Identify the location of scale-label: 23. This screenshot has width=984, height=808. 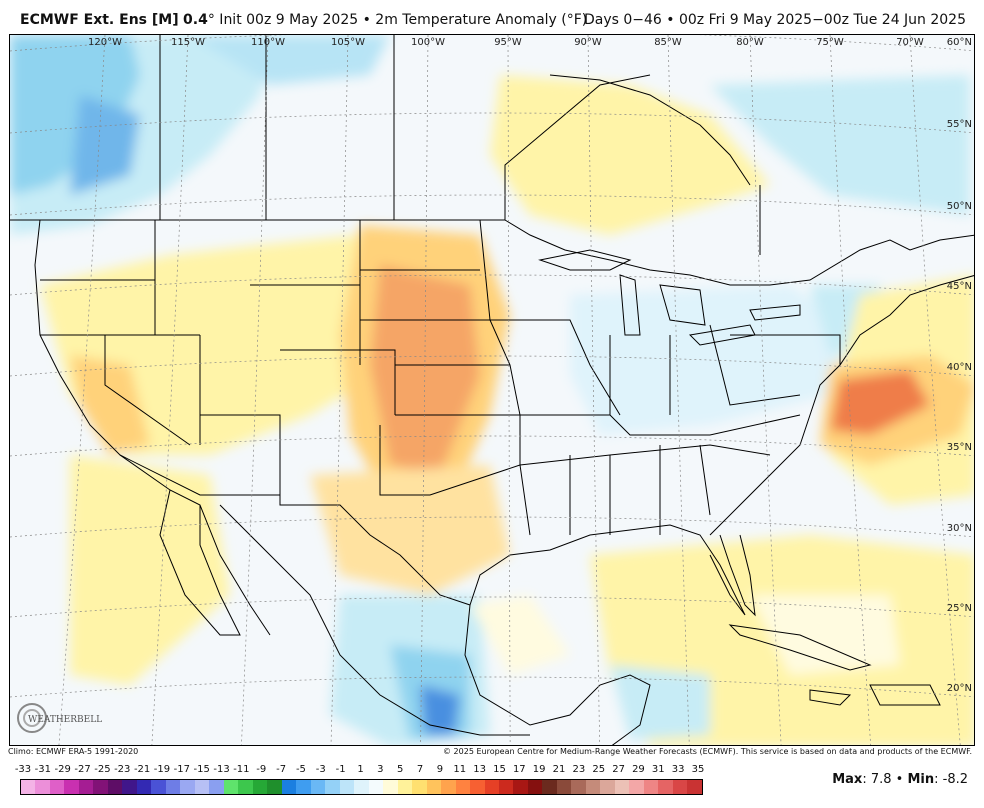
(579, 769).